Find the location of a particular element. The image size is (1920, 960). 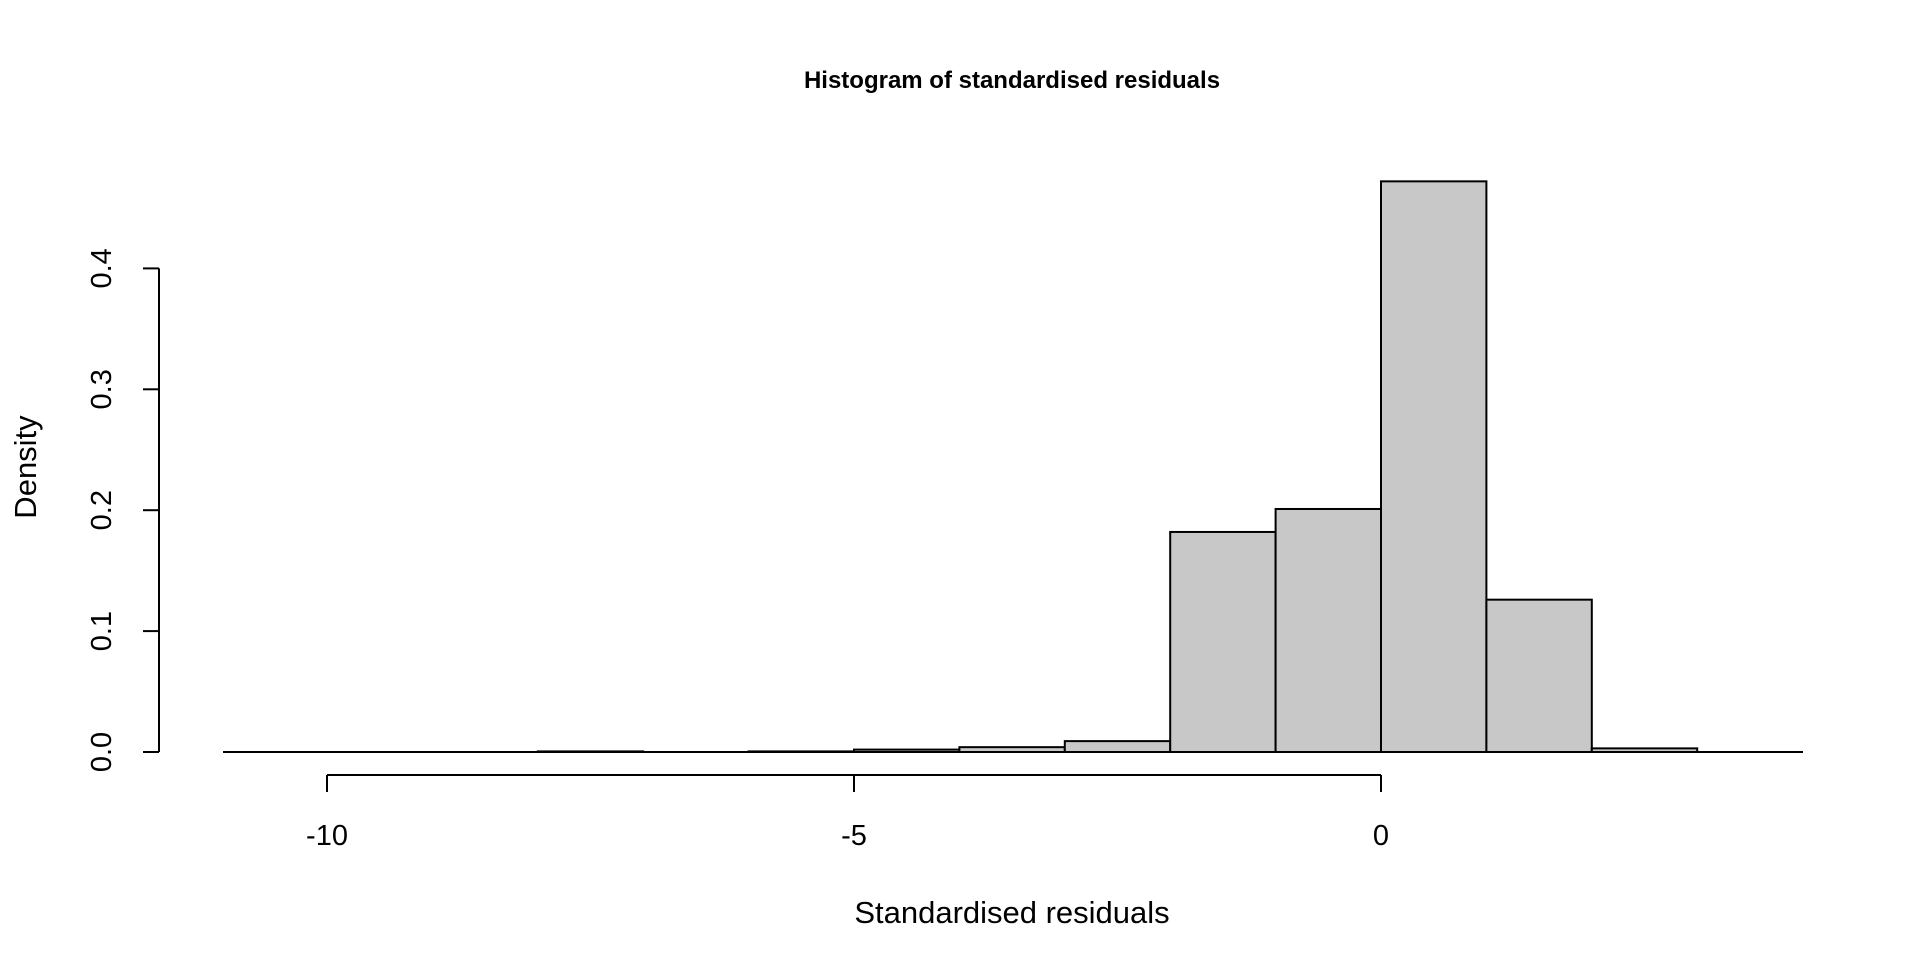

y-tick-label: 0.4 is located at coordinates (102, 268).